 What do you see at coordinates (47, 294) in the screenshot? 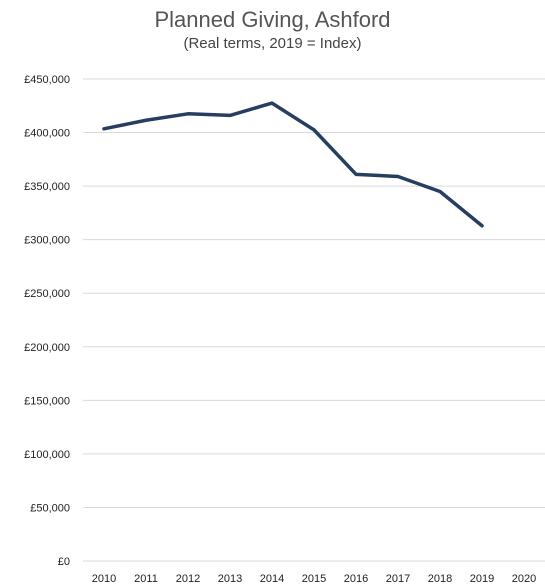
I see `y-tick-label: £250,000` at bounding box center [47, 294].